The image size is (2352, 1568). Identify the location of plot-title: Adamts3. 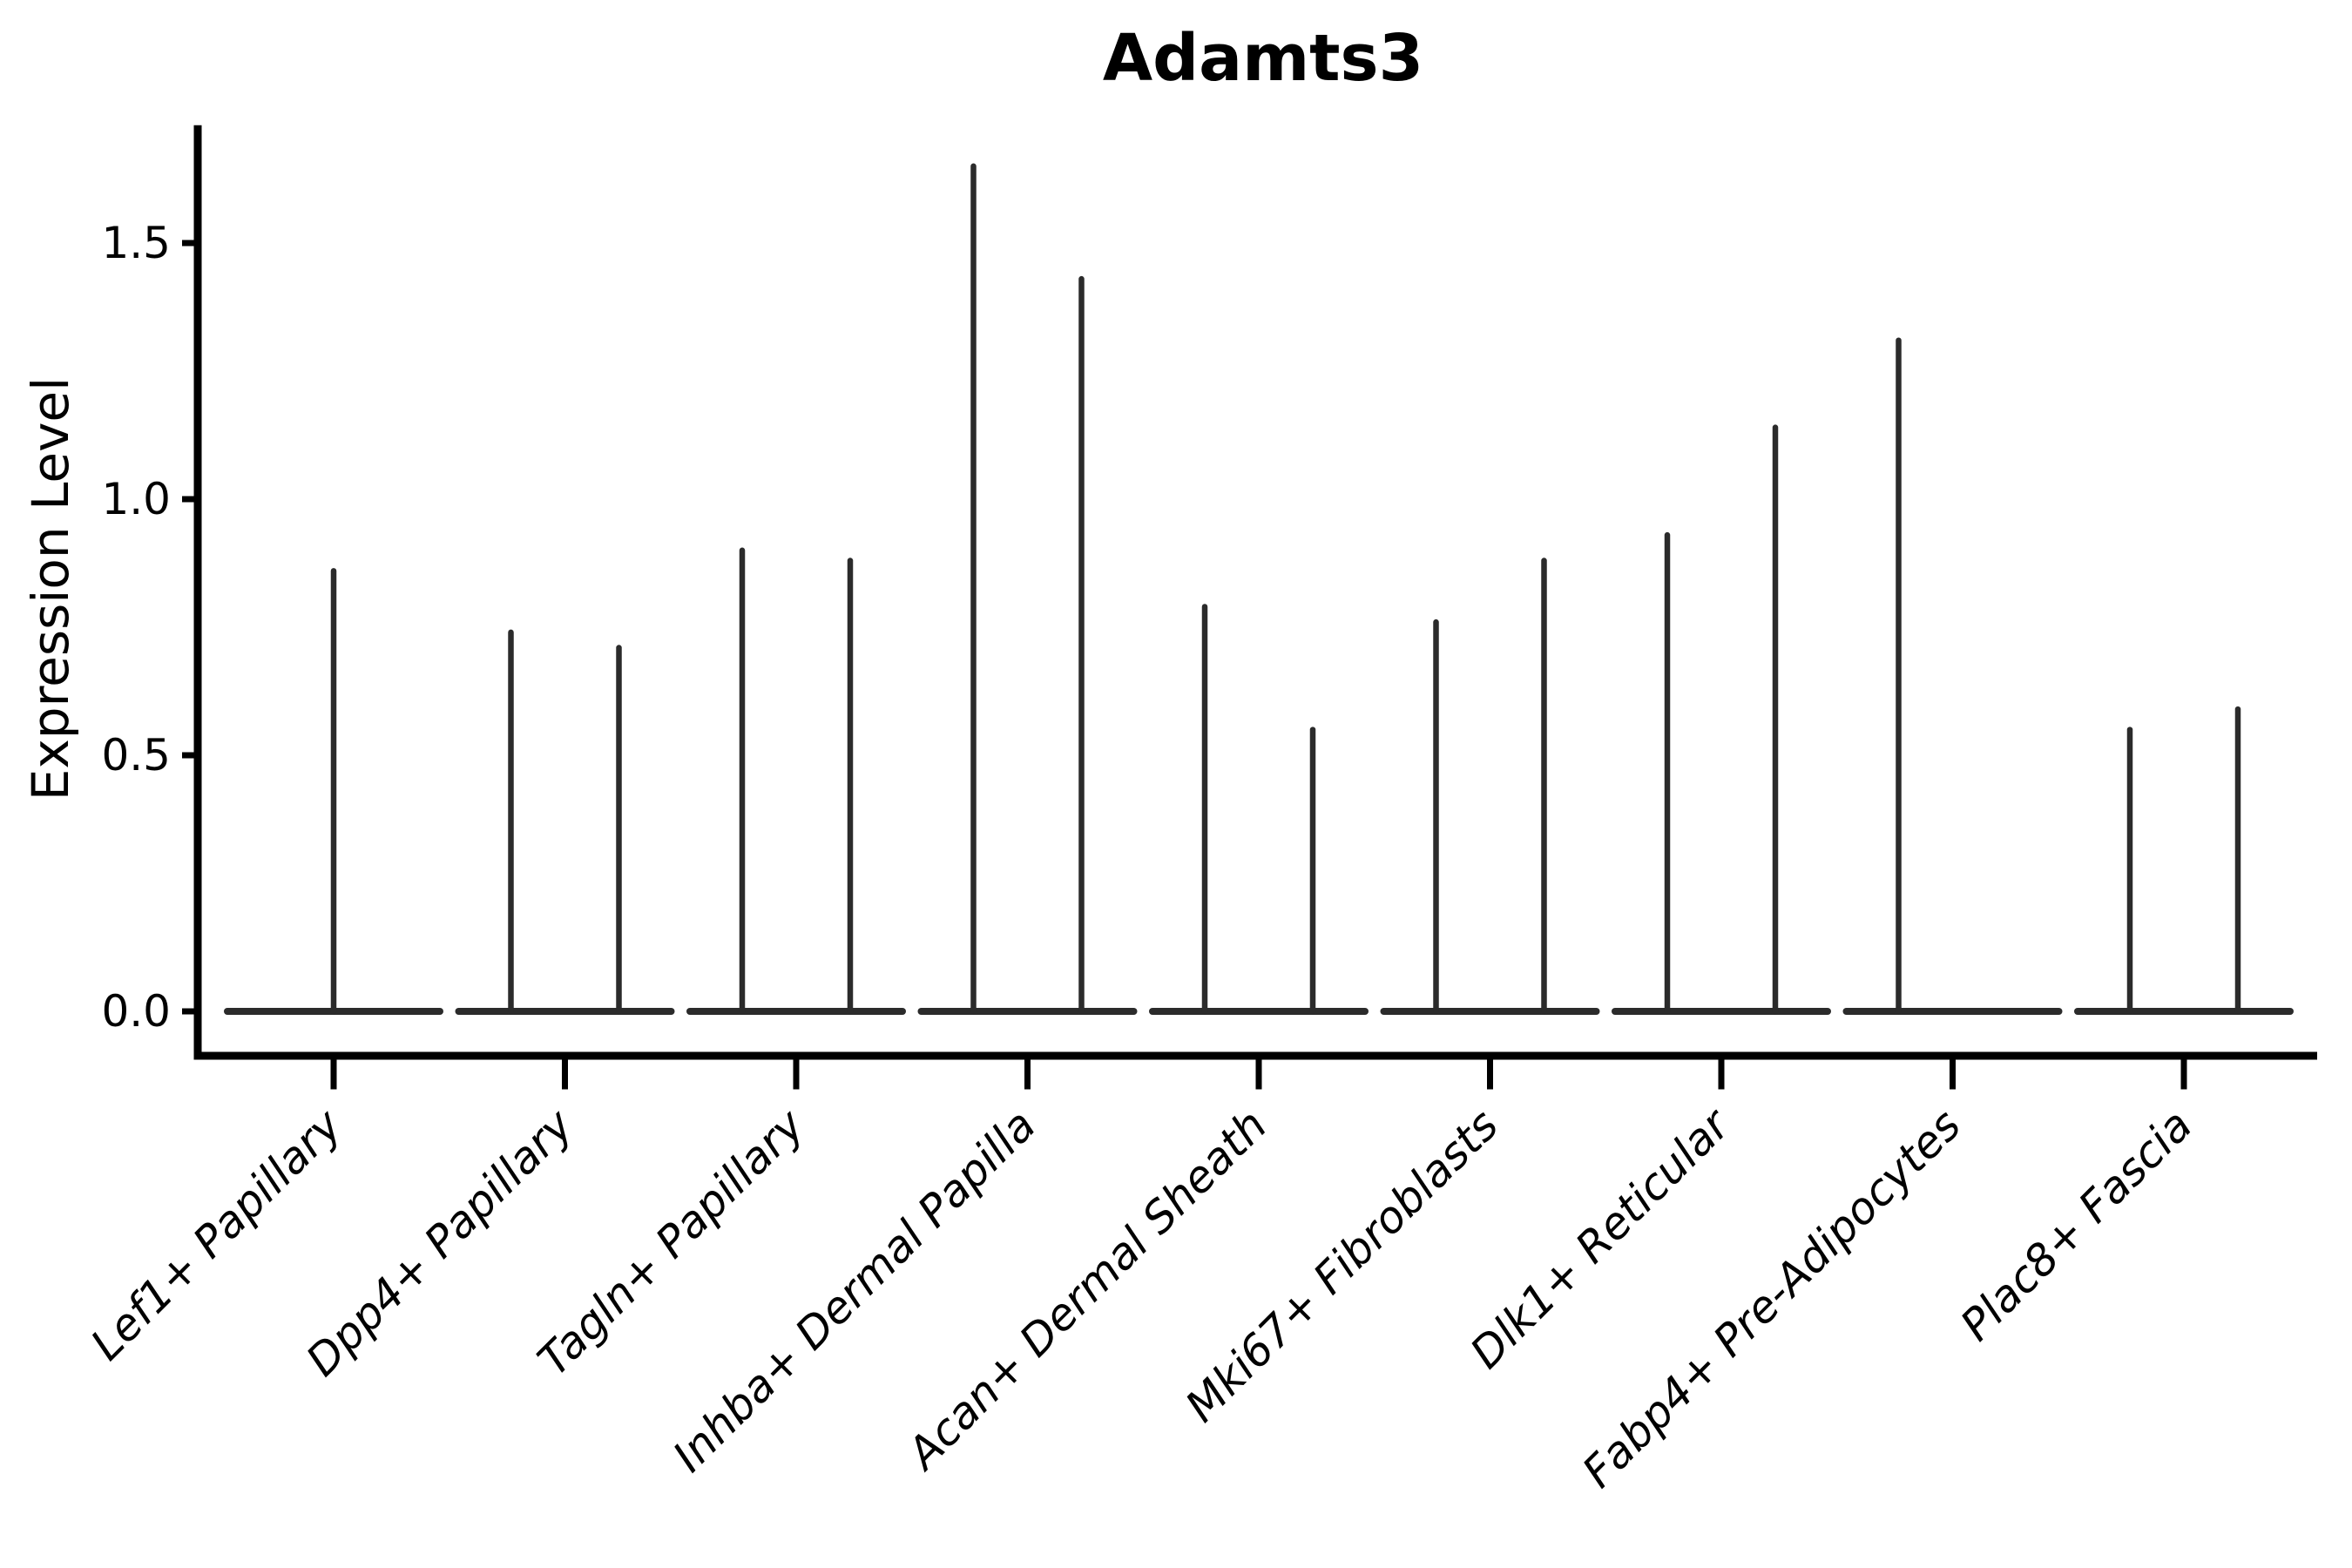
(1263, 58).